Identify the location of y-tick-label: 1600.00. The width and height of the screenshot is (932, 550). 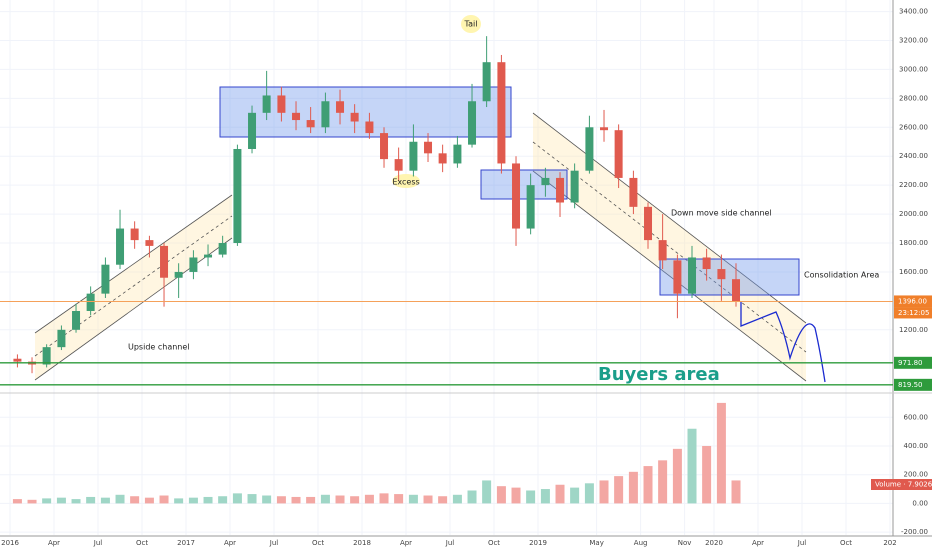
(913, 272).